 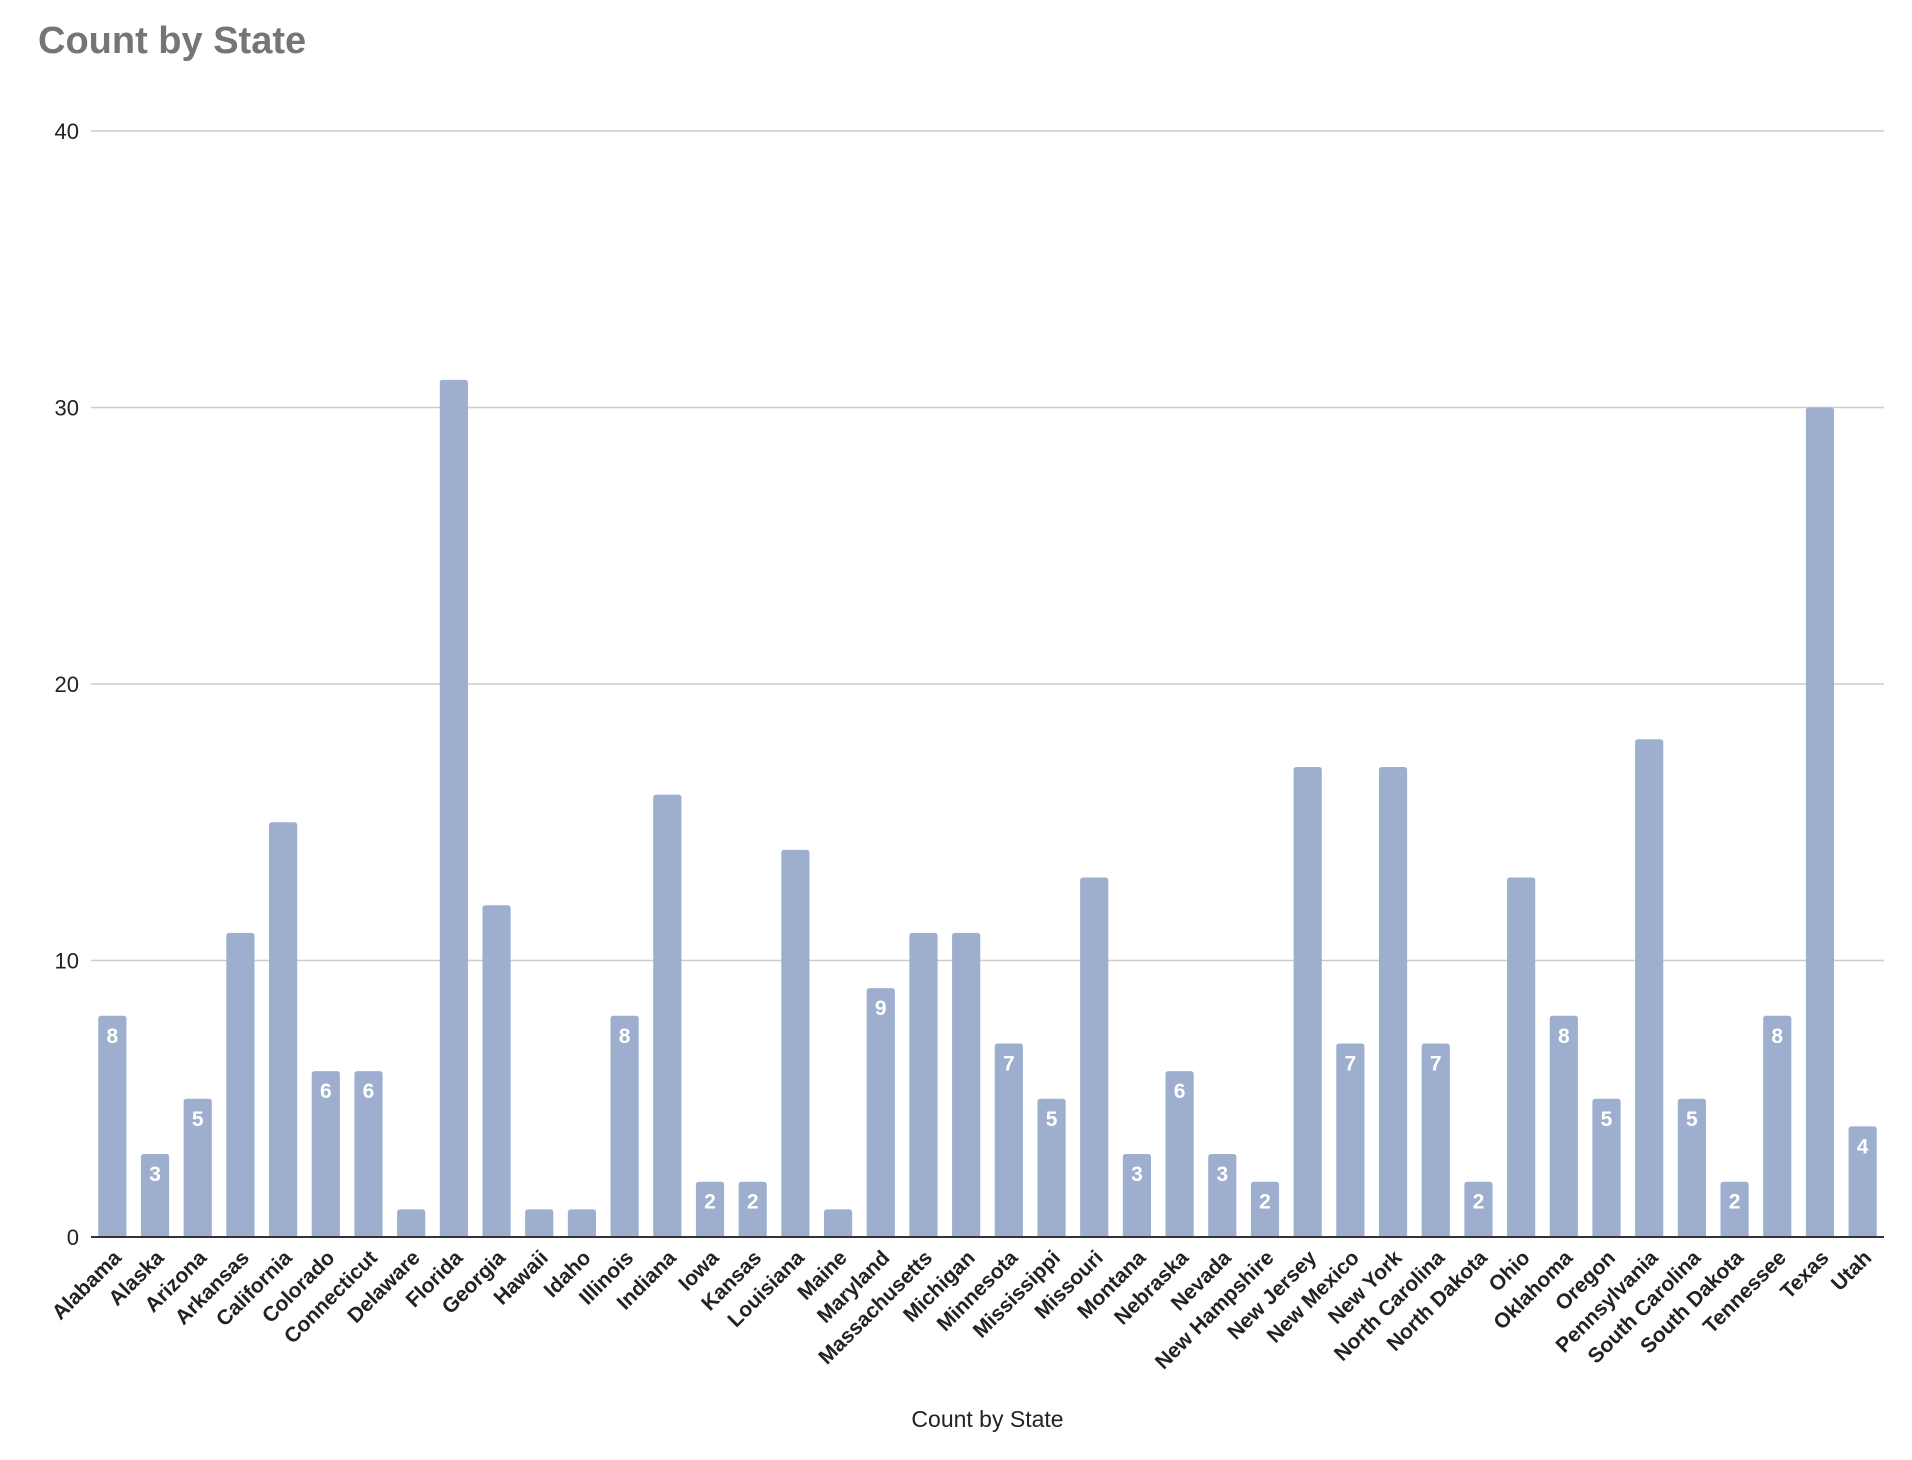 I want to click on bar-illinois, so click(x=624, y=1126).